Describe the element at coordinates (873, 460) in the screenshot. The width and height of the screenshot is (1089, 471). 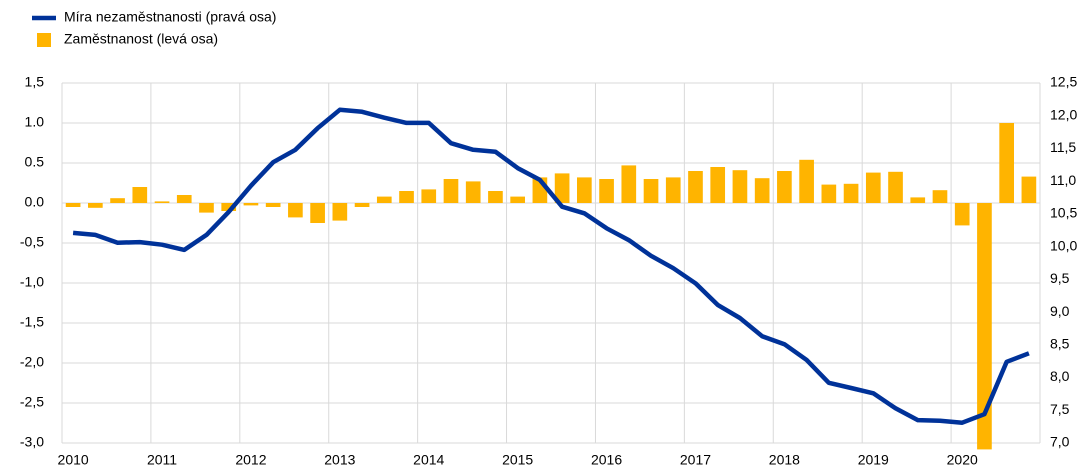
I see `x-tick-label: 2019` at that location.